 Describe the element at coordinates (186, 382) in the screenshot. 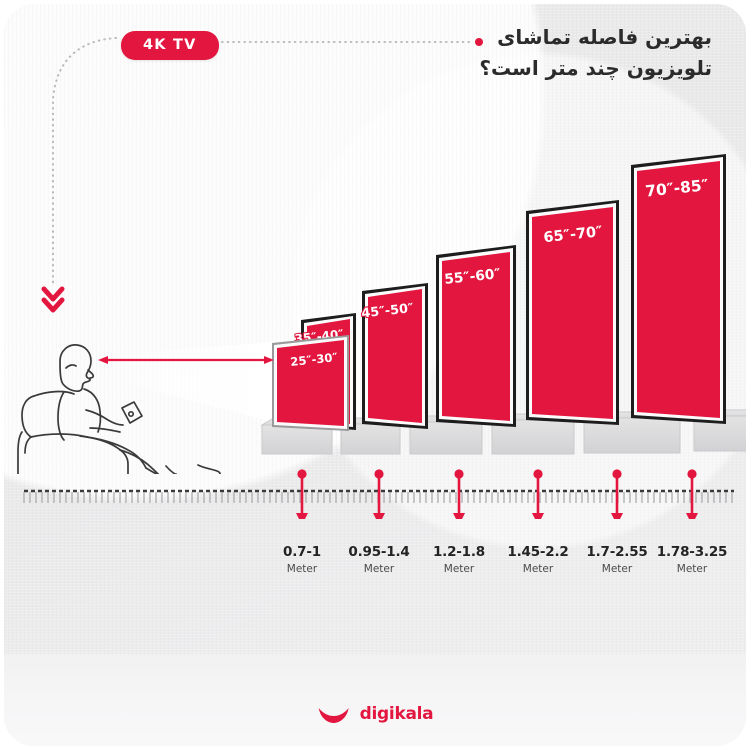

I see `viewing-cone` at that location.